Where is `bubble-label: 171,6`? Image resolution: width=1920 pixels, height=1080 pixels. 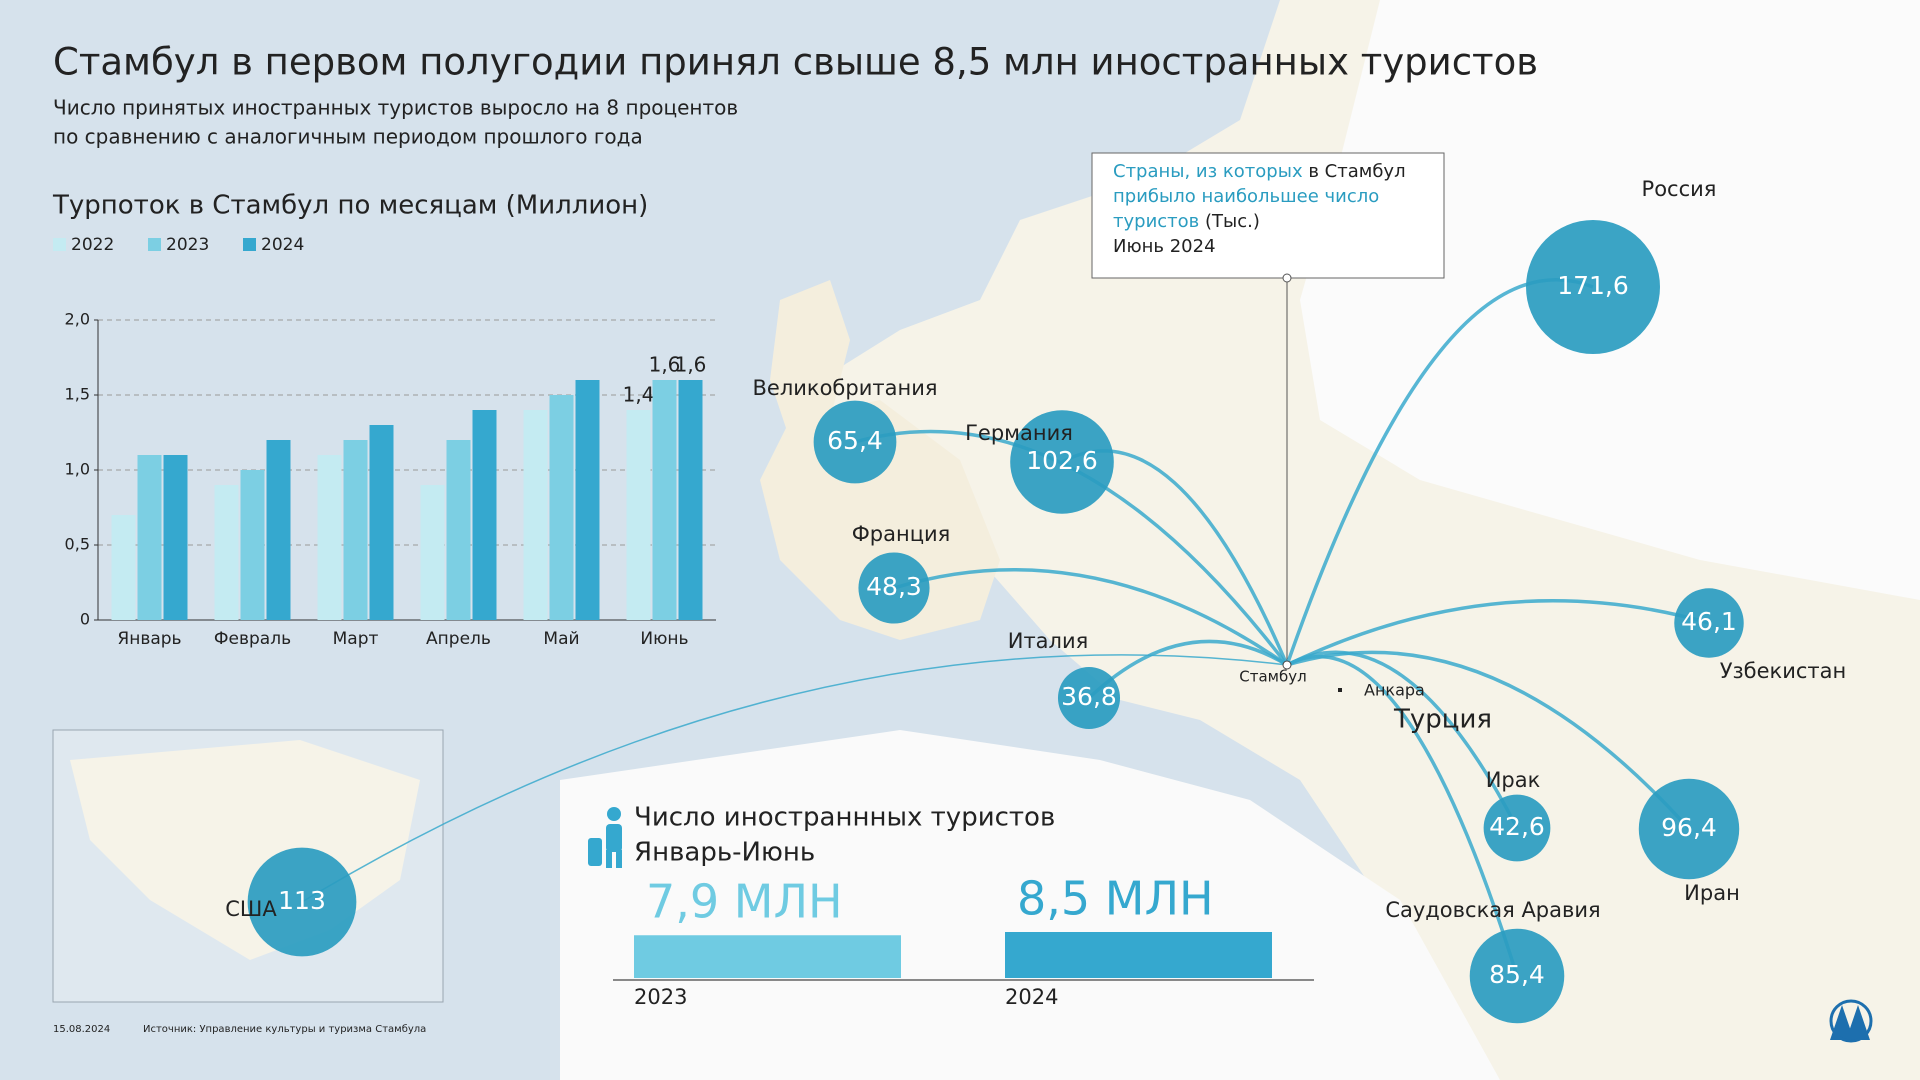
bubble-label: 171,6 is located at coordinates (1593, 285).